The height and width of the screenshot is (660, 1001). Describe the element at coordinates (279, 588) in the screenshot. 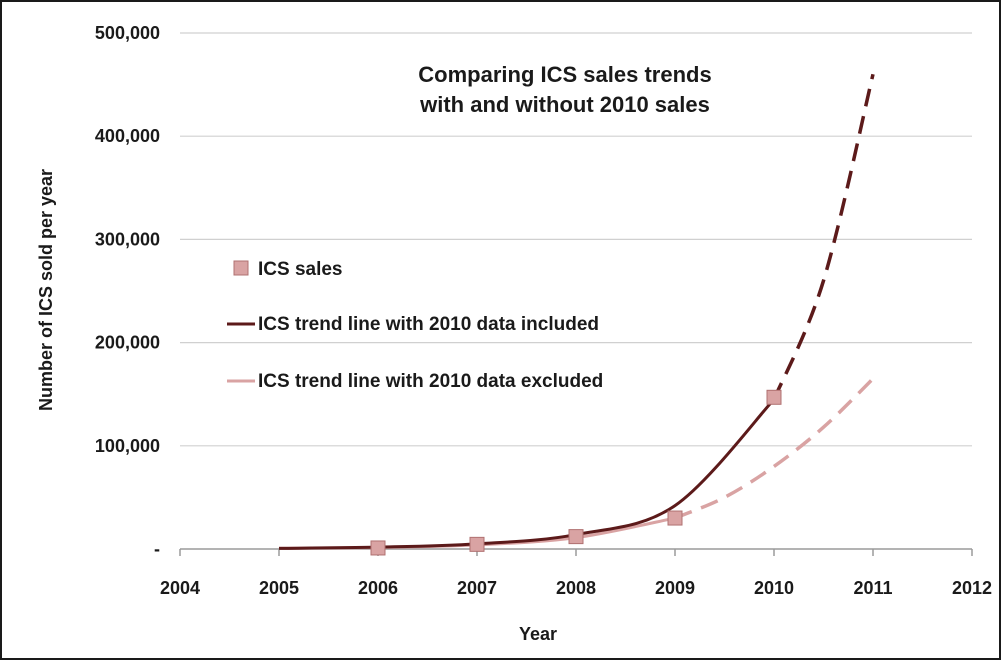

I see `x-tick-label: 2005` at that location.